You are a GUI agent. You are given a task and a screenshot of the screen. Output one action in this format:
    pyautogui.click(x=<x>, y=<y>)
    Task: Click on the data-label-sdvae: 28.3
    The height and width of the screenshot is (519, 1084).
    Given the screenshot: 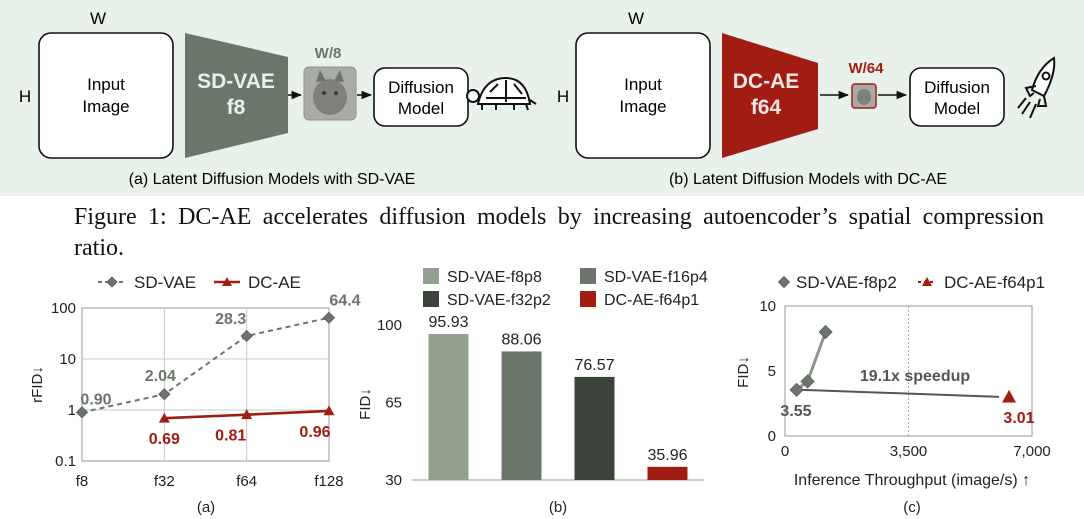 What is the action you would take?
    pyautogui.click(x=230, y=319)
    